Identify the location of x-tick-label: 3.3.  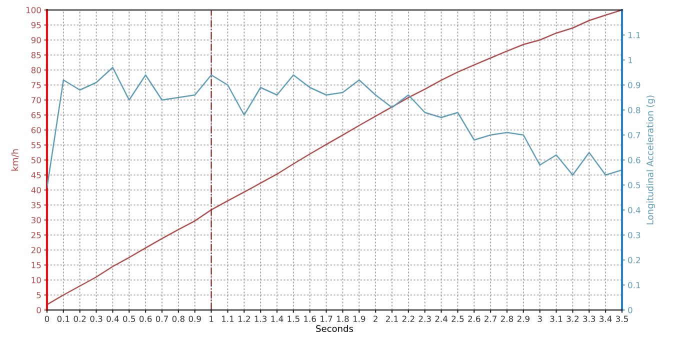
(589, 319).